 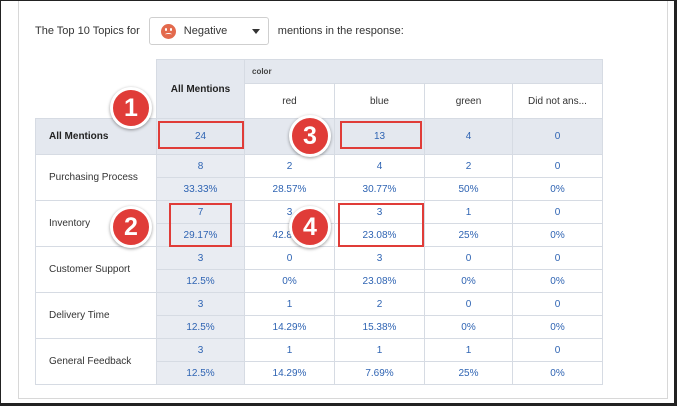 I want to click on highlight-all-mentions-total, so click(x=201, y=135).